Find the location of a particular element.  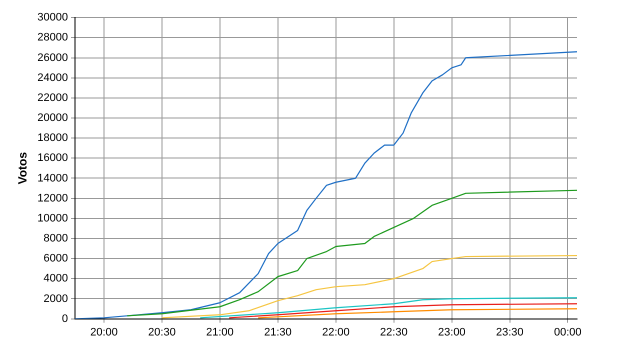

x-tick-label: 20:00 is located at coordinates (104, 332).